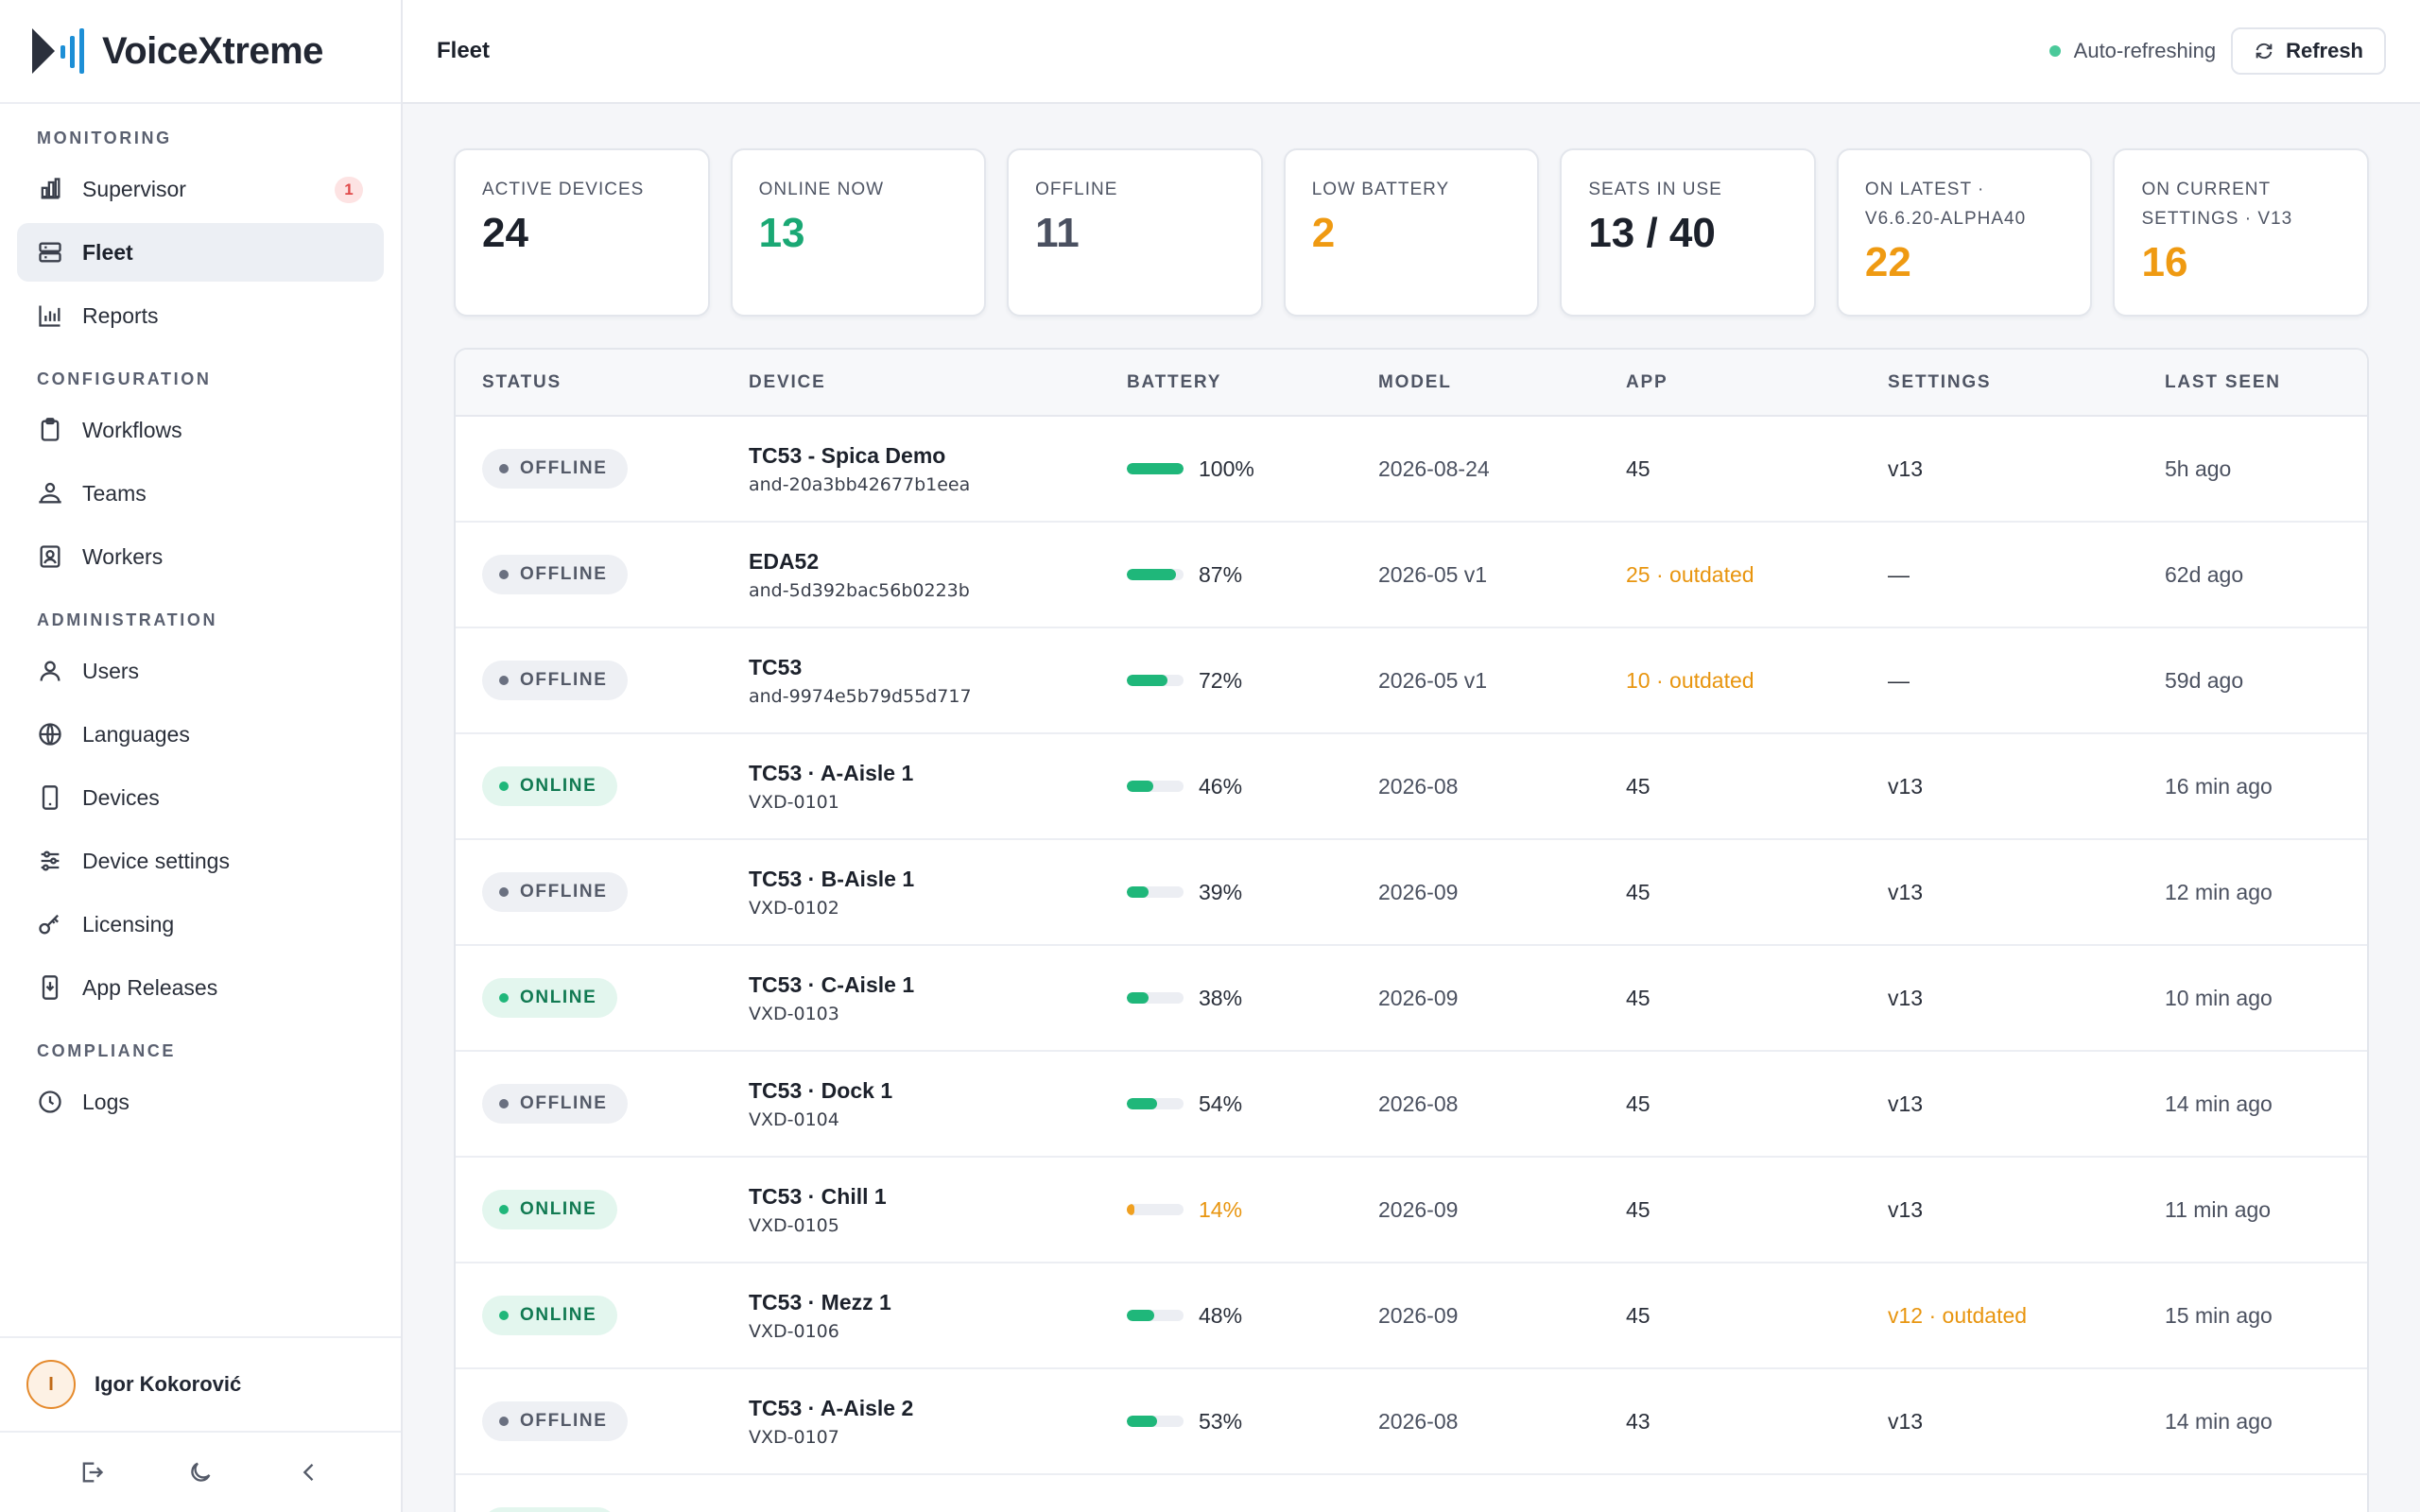 This screenshot has height=1512, width=2420. I want to click on section-title-administration: ADMINISTRATION, so click(127, 619).